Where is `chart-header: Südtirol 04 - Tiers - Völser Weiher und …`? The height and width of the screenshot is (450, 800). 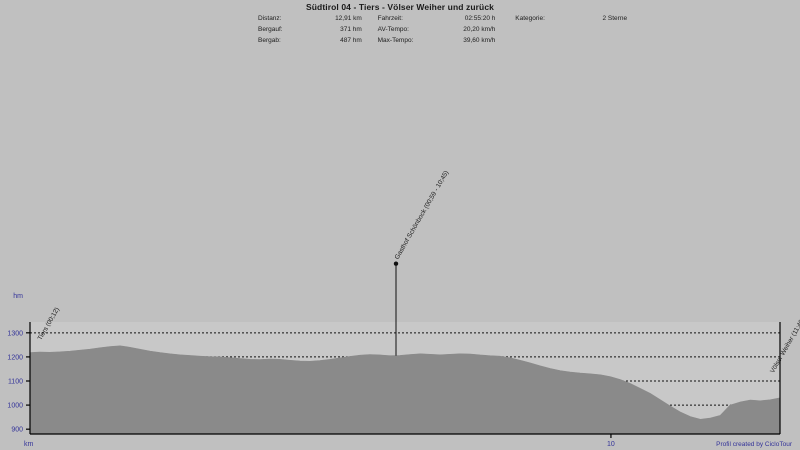
chart-header: Südtirol 04 - Tiers - Völser Weiher und … is located at coordinates (400, 26).